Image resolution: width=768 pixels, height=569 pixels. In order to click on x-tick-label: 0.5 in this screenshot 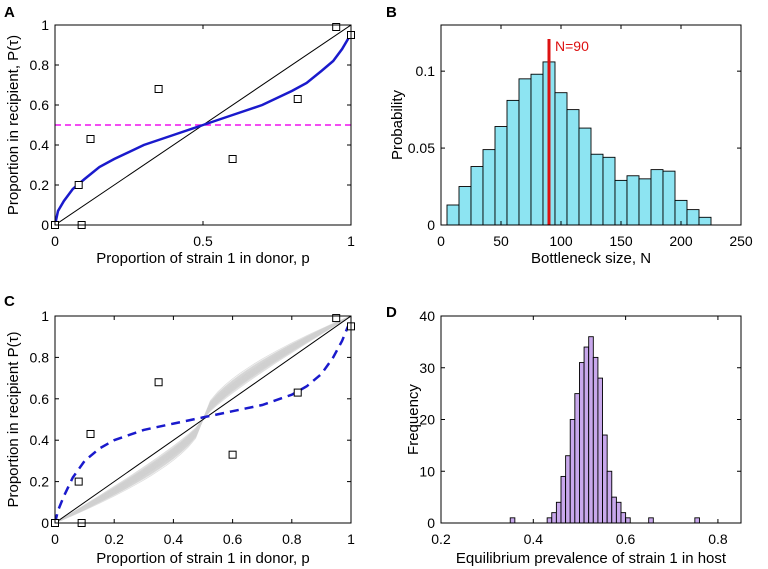, I will do `click(203, 241)`.